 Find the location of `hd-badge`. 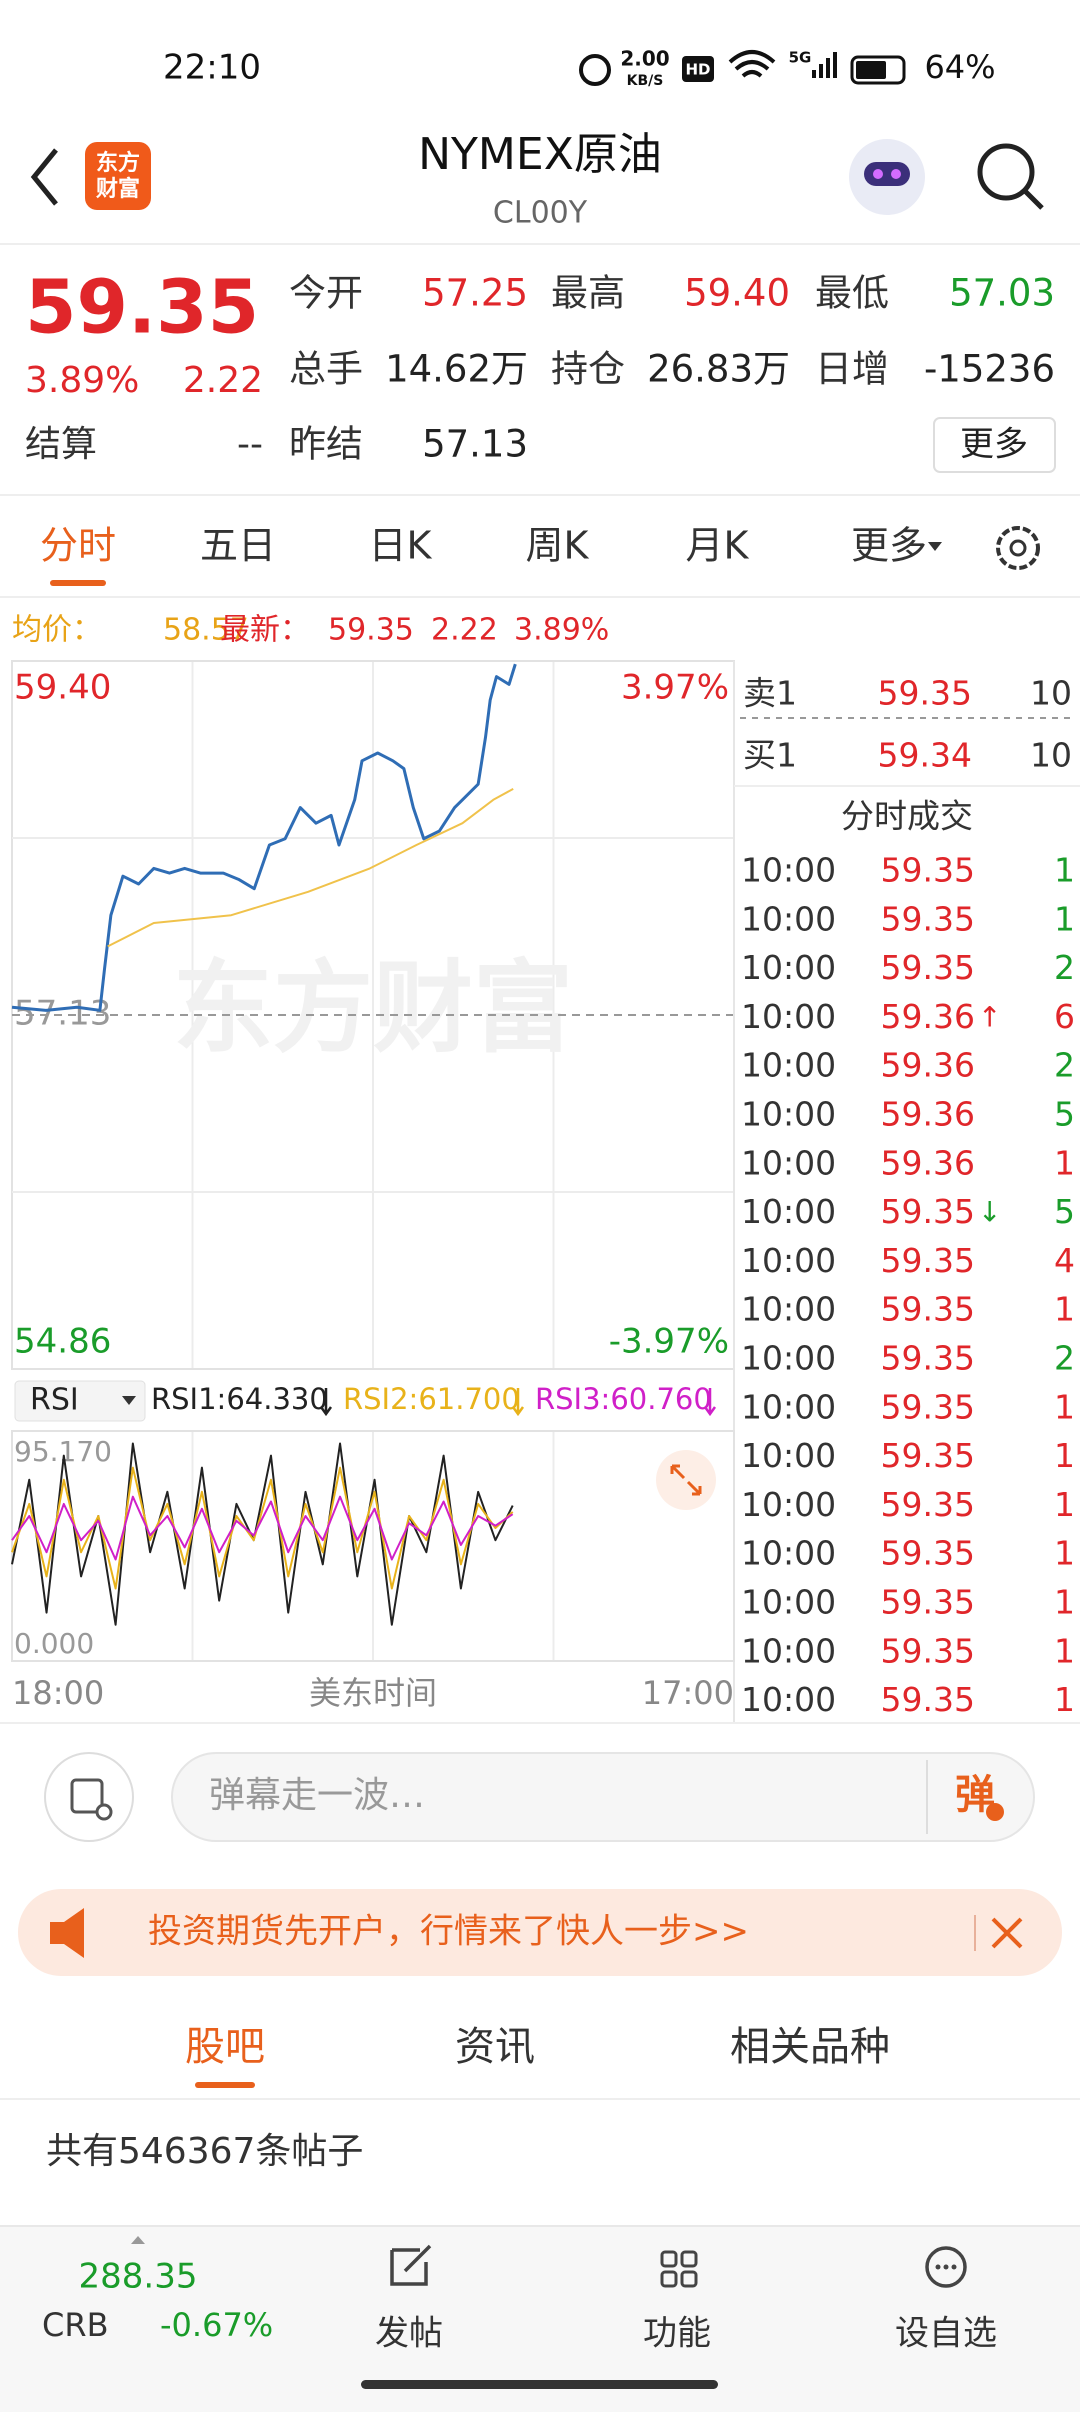

hd-badge is located at coordinates (698, 69).